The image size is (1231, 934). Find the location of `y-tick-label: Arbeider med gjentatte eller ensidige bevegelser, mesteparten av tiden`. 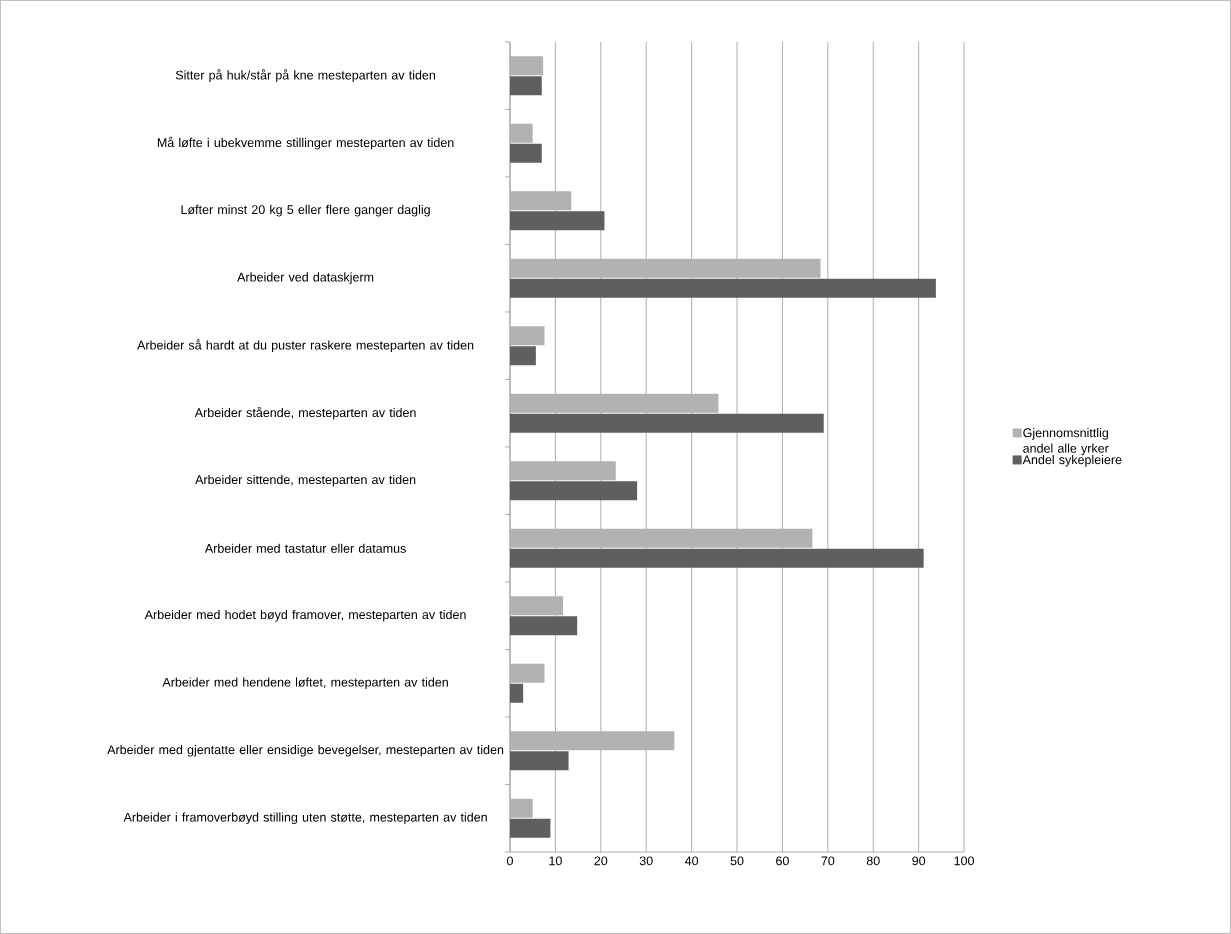

y-tick-label: Arbeider med gjentatte eller ensidige bevegelser, mesteparten av tiden is located at coordinates (305, 750).